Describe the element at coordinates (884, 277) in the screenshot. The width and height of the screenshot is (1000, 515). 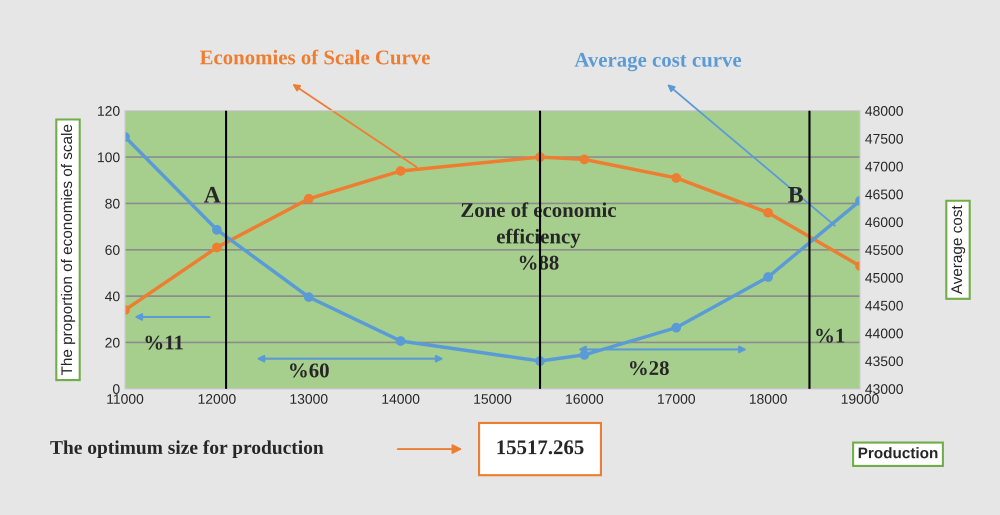
I see `y2-tick-label: 45000` at that location.